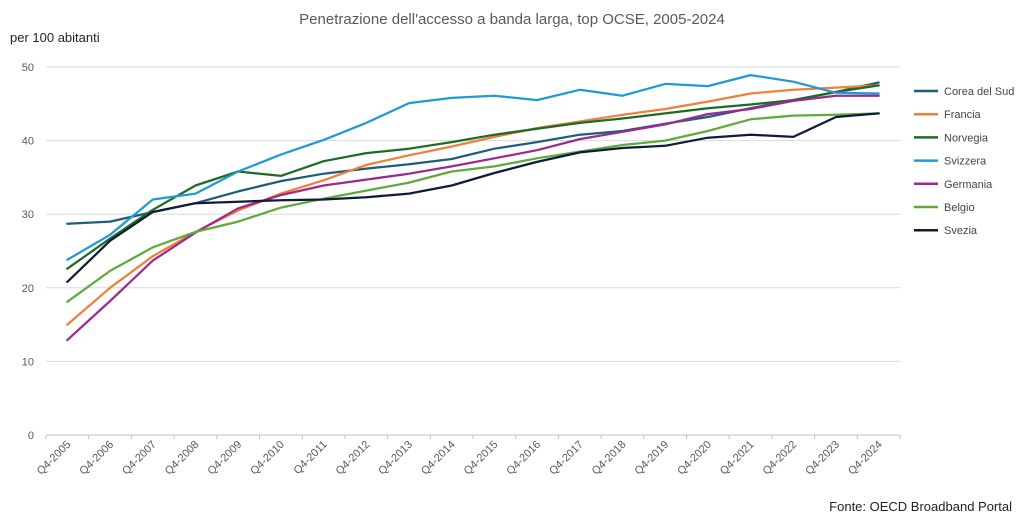 The height and width of the screenshot is (524, 1024). Describe the element at coordinates (54, 458) in the screenshot. I see `x-tick-label: Q4-2005` at that location.